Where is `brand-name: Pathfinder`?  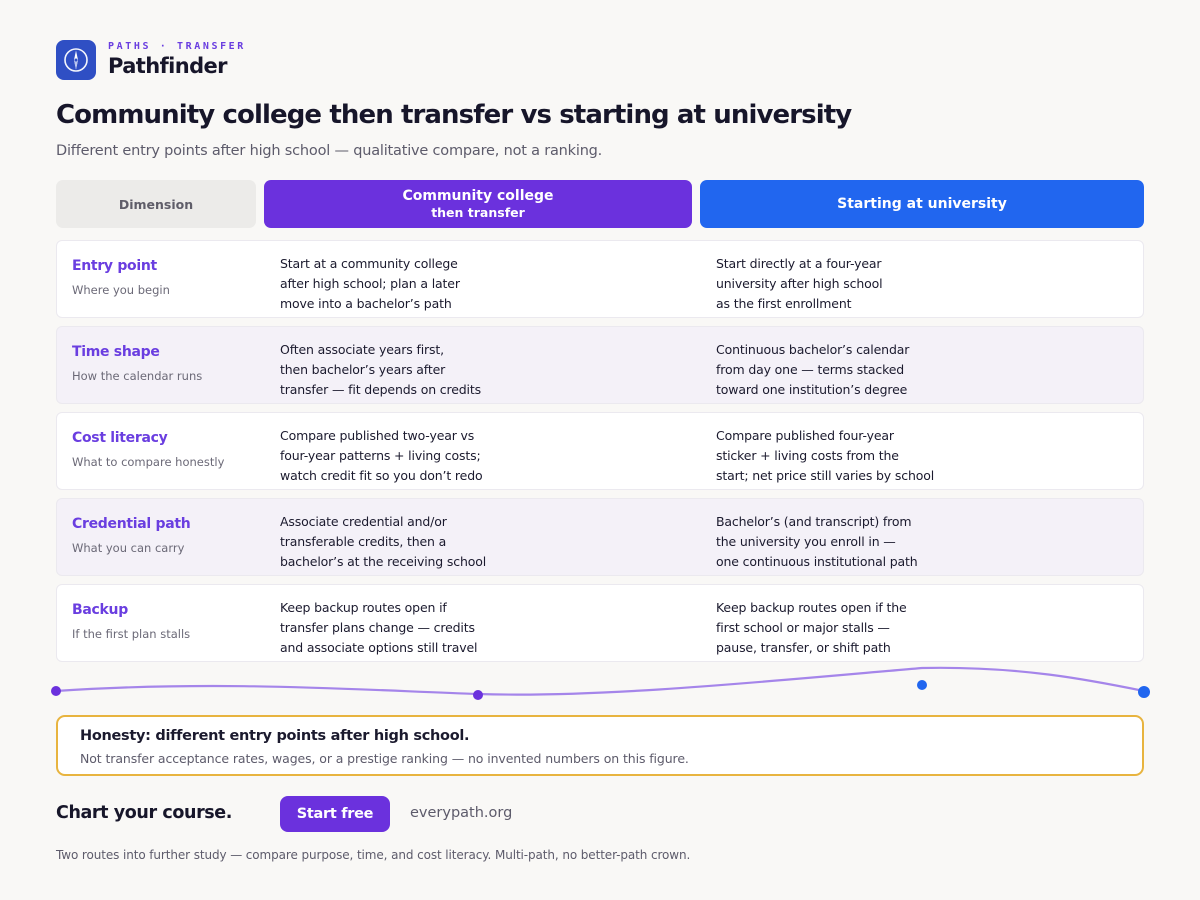 brand-name: Pathfinder is located at coordinates (168, 66).